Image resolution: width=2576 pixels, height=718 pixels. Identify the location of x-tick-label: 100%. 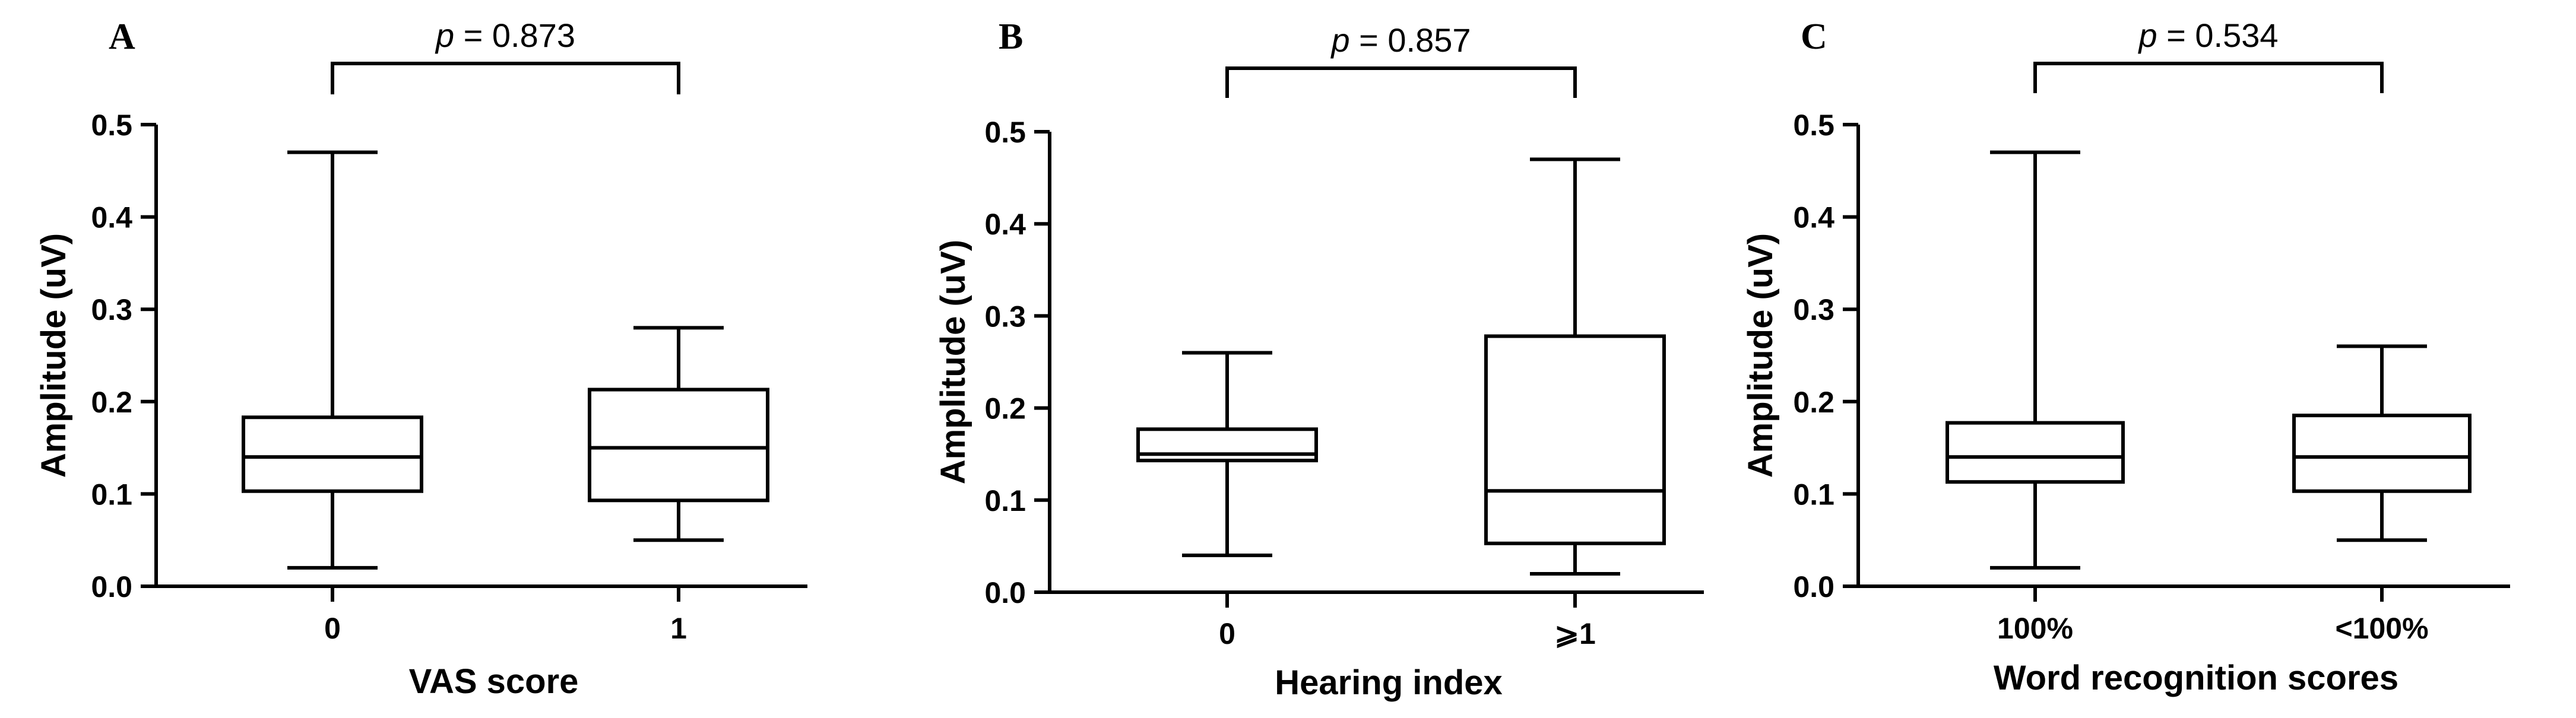
(2035, 628).